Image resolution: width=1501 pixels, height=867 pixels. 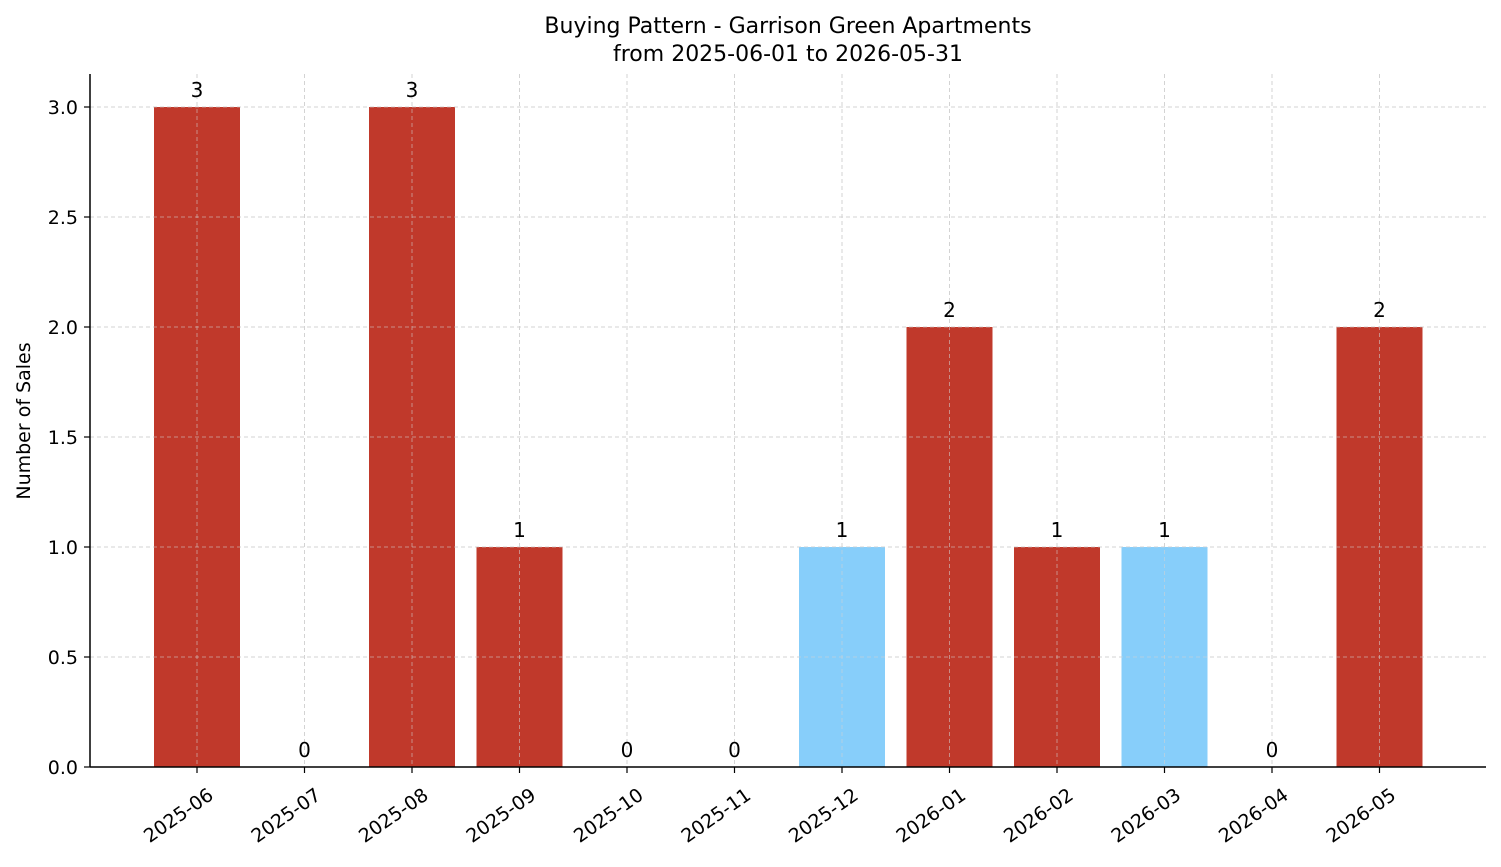 I want to click on y-tick-label: 2.0, so click(x=63, y=328).